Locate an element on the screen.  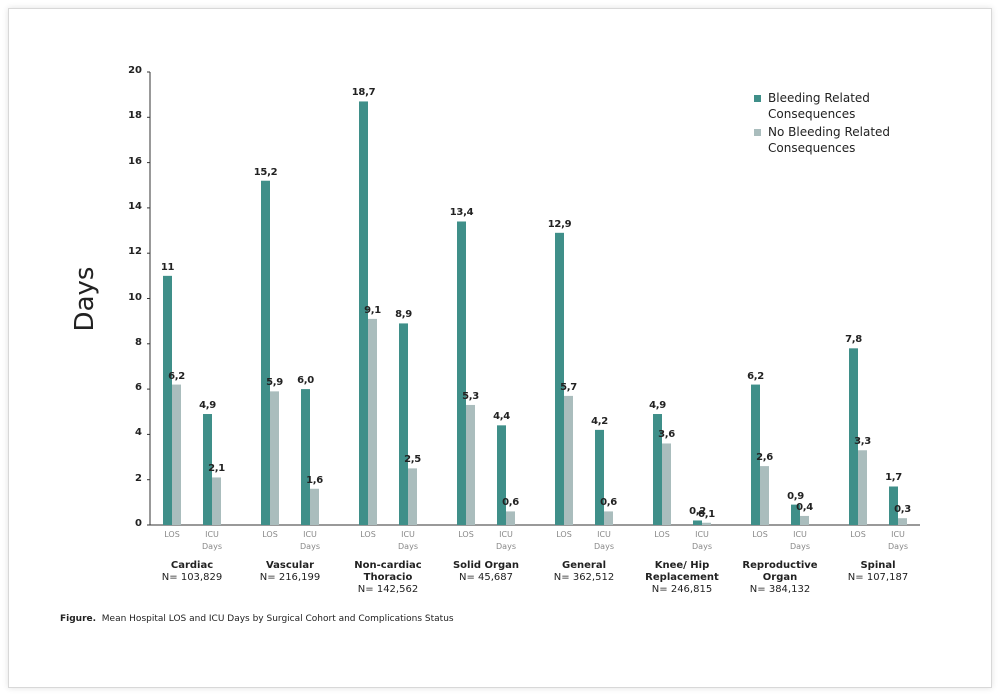
value-label: 0,2 is located at coordinates (697, 512).